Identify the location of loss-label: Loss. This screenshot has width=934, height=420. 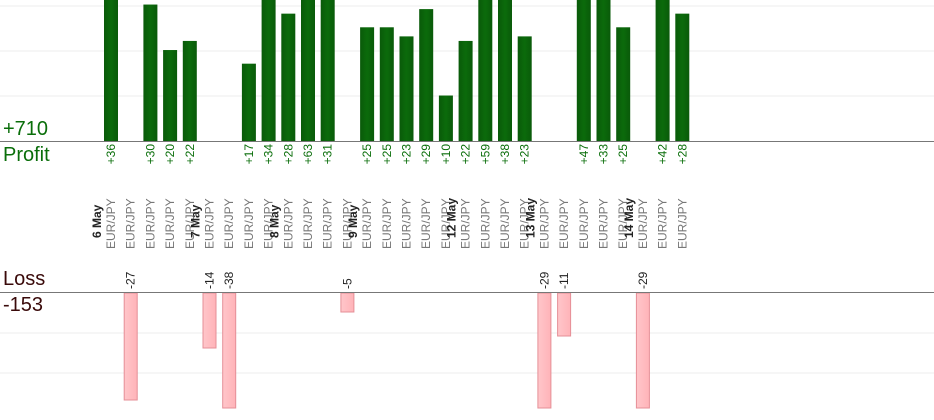
(24, 279).